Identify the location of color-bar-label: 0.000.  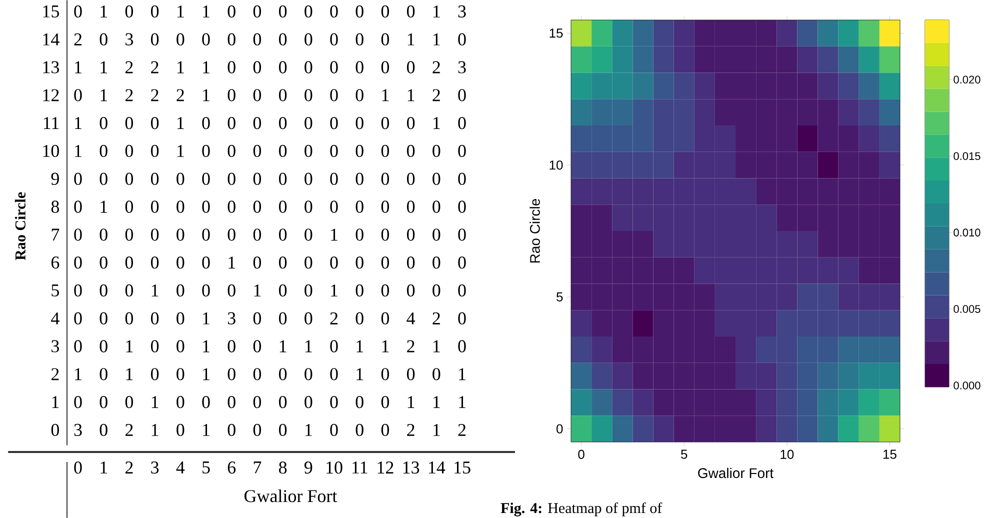
(967, 386).